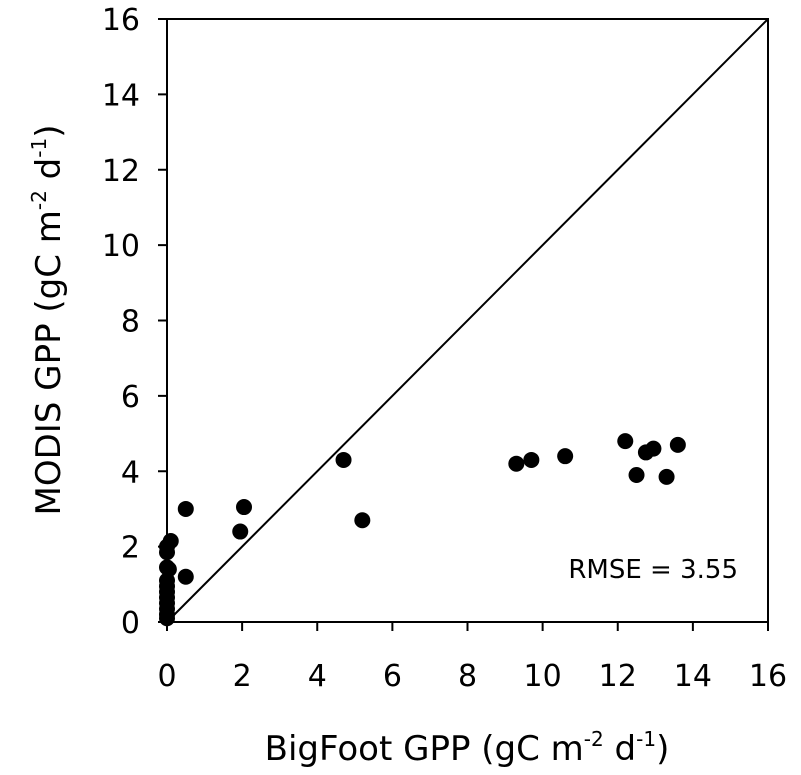 Image resolution: width=801 pixels, height=775 pixels. I want to click on y-axis-title-sup2: -1, so click(39, 148).